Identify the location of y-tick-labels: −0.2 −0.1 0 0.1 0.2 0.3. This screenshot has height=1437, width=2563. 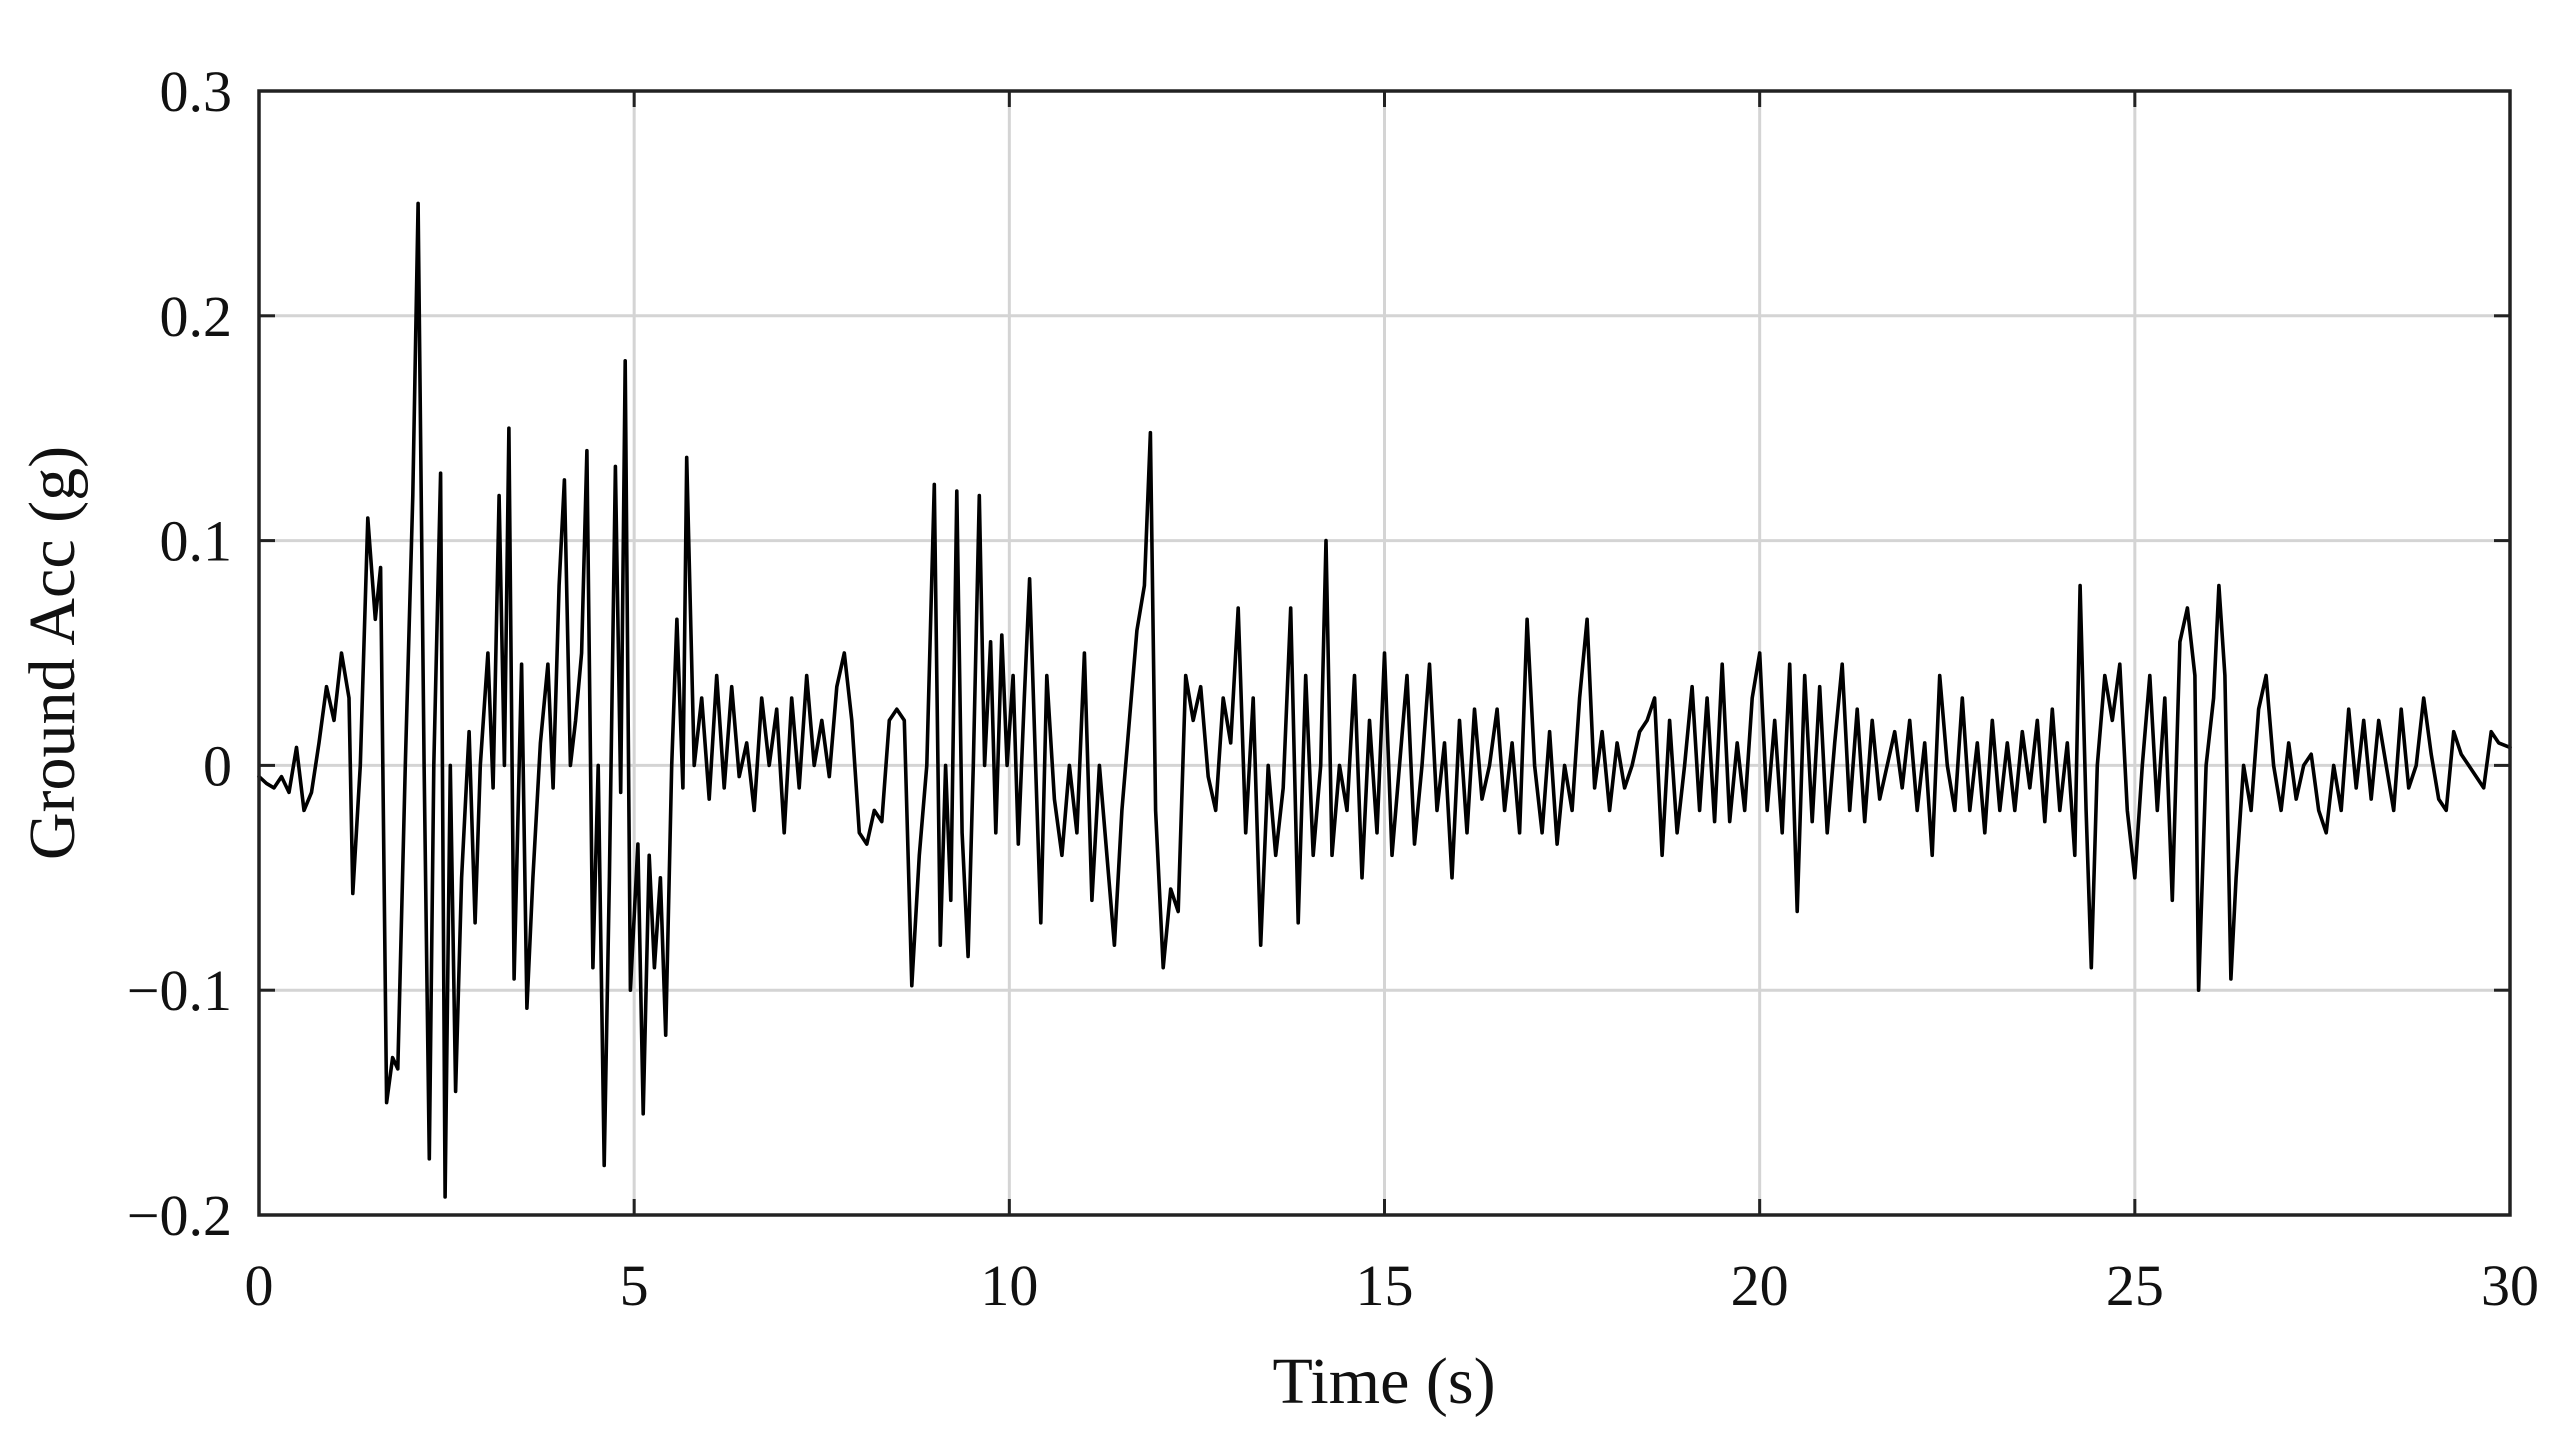
(179, 653).